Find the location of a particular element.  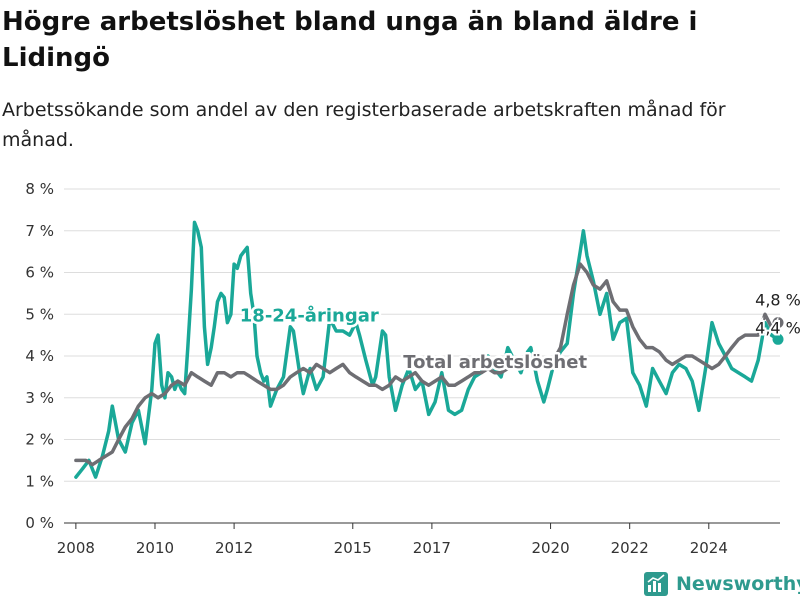

x-tick-label: 2015 is located at coordinates (353, 548).